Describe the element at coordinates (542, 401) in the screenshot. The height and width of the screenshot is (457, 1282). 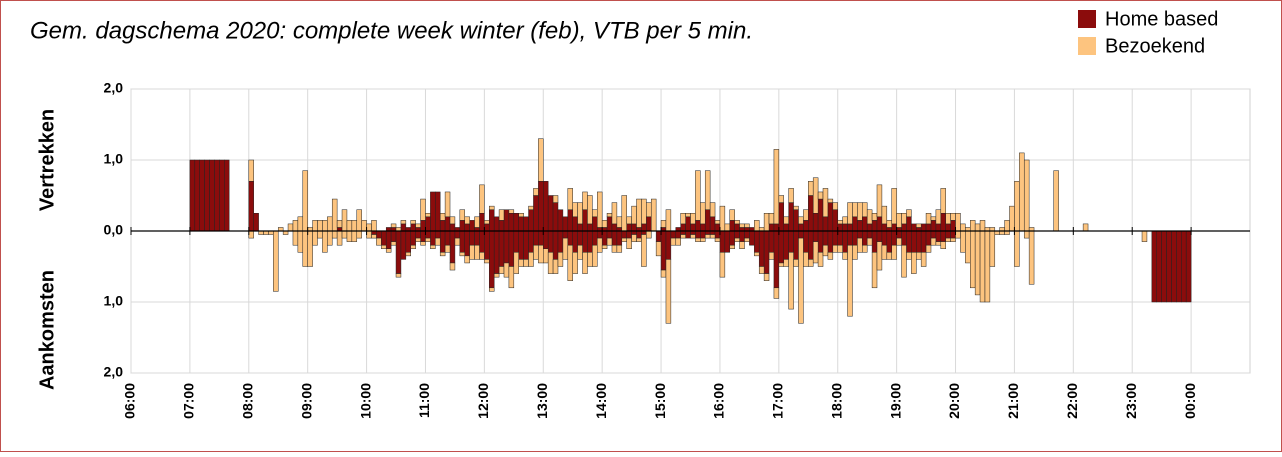
I see `x-tick-label: 13:00` at that location.